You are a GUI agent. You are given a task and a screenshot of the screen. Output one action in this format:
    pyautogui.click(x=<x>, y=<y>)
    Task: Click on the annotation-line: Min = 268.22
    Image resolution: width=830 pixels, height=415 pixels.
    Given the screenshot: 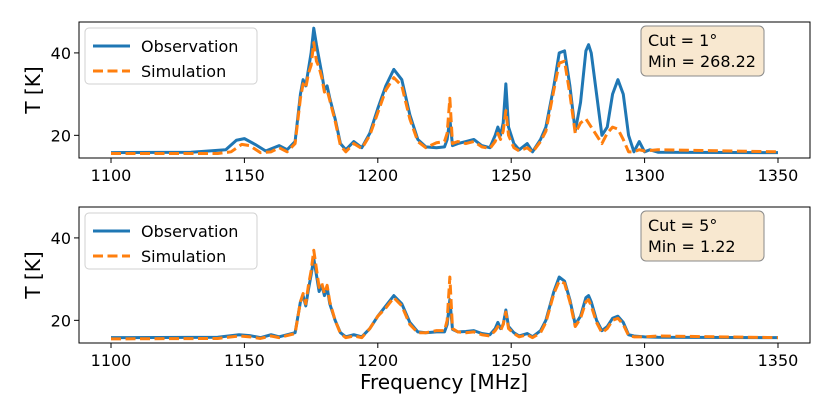 What is the action you would take?
    pyautogui.click(x=702, y=61)
    